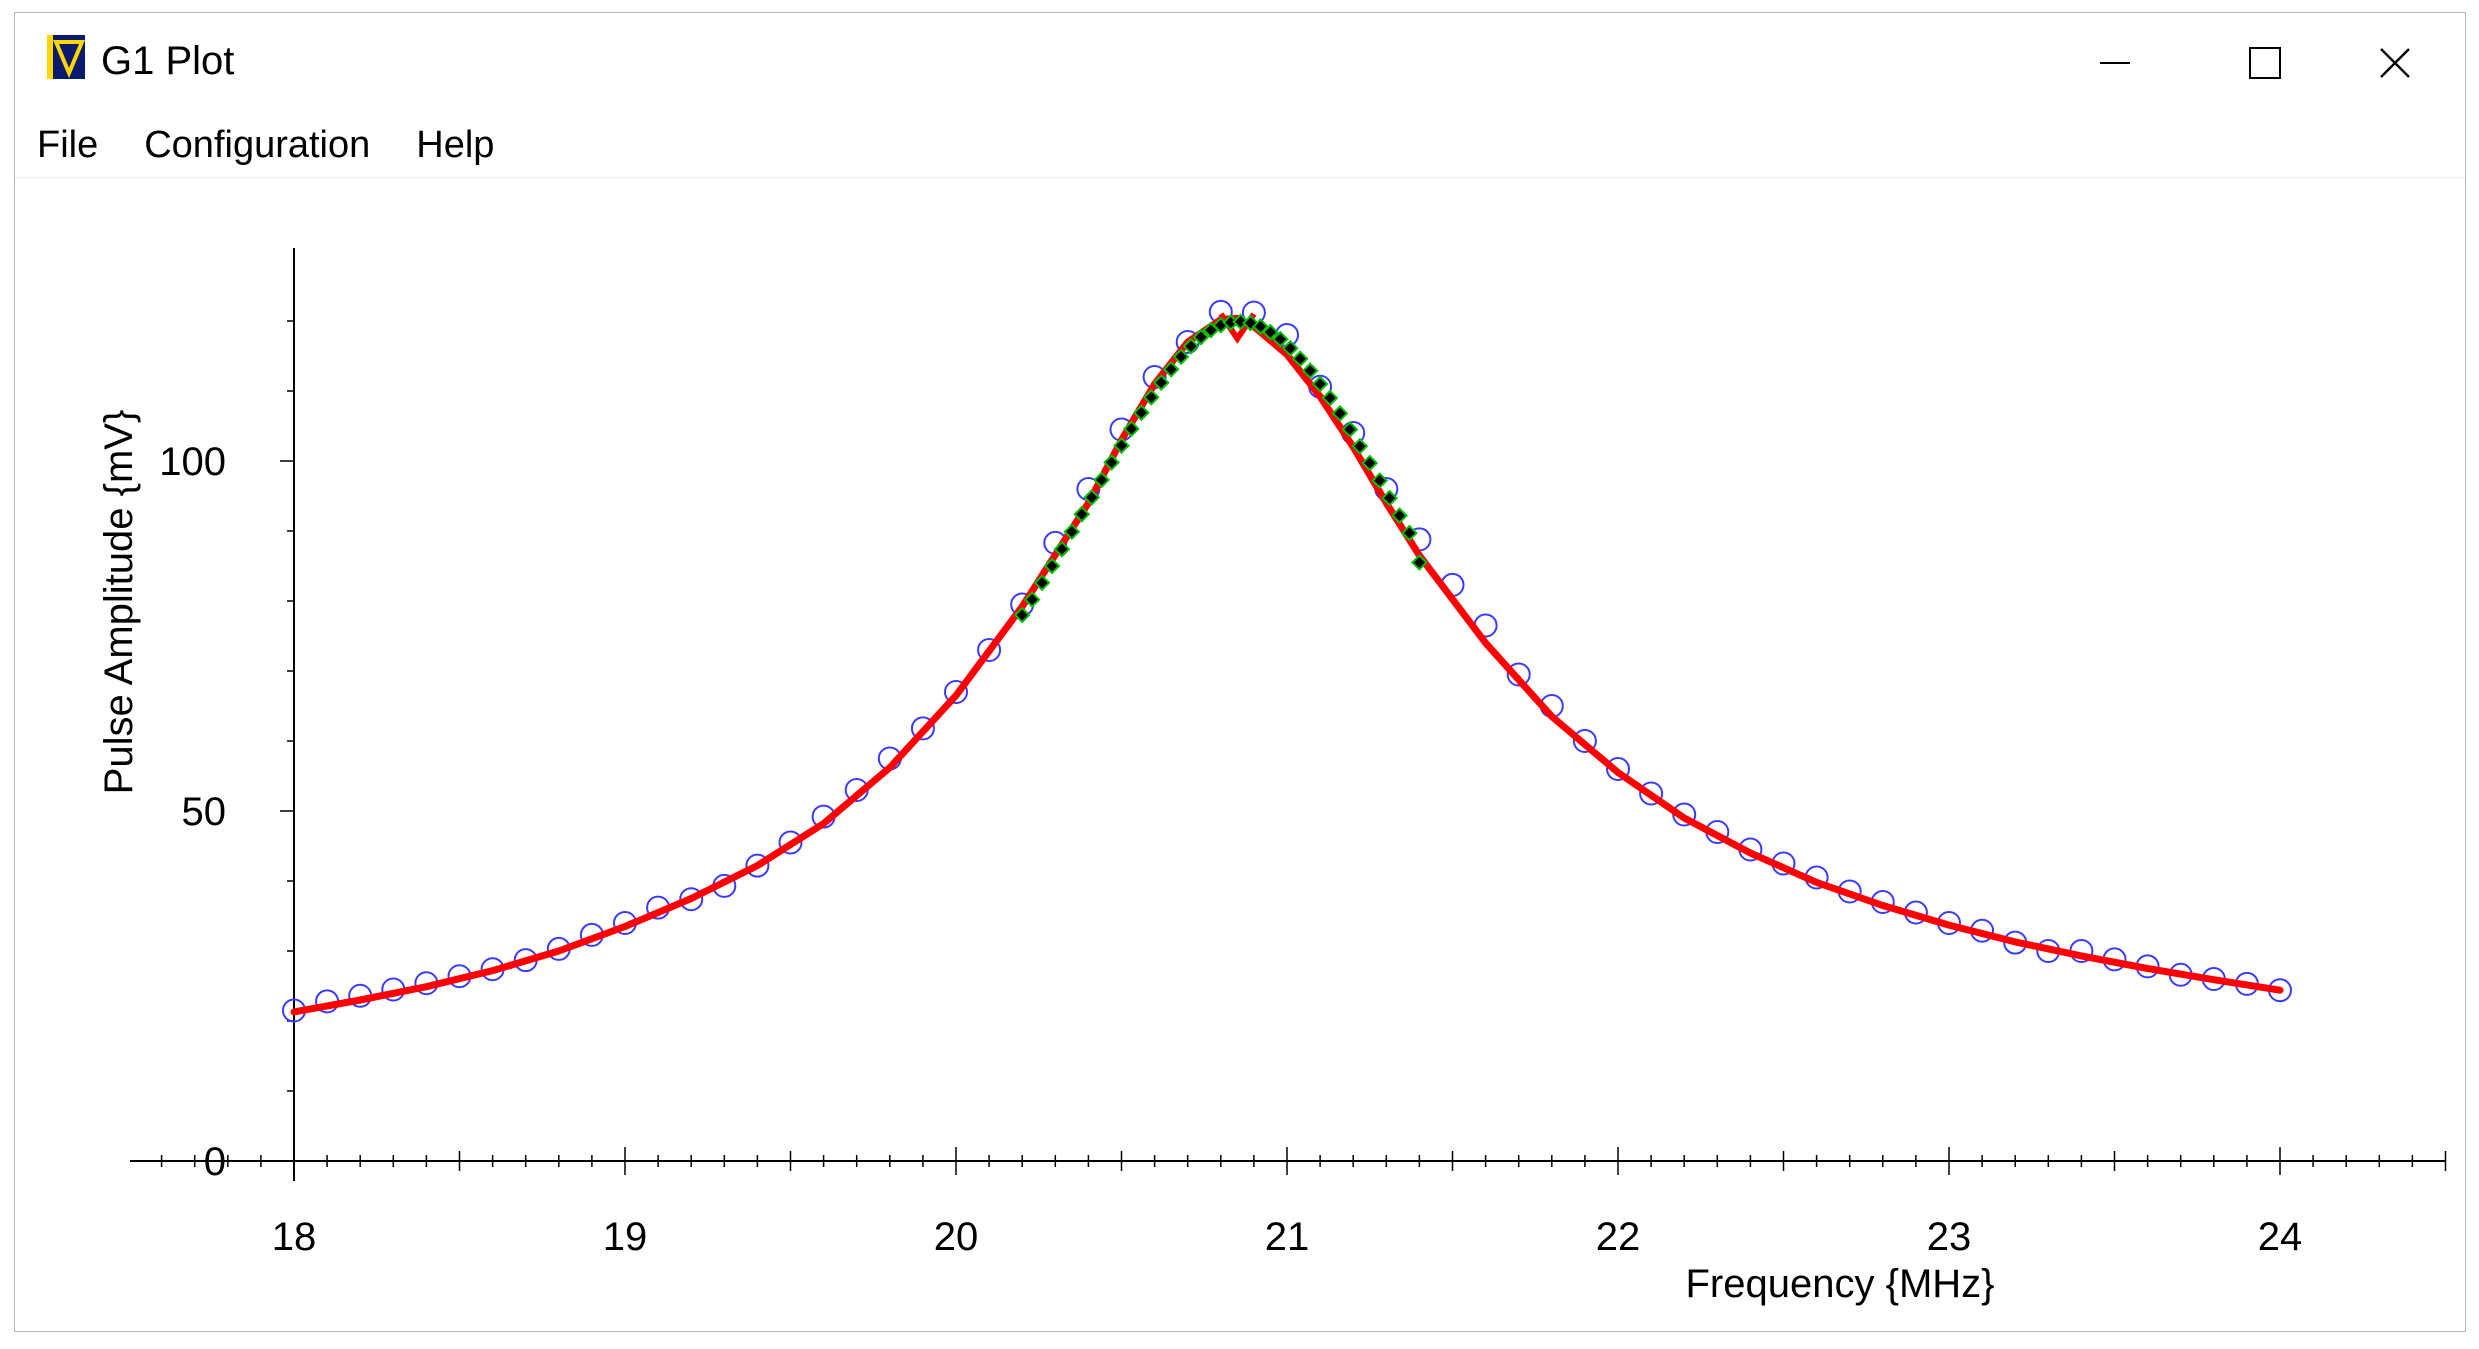 Image resolution: width=2479 pixels, height=1349 pixels. I want to click on x-tick-label: 18, so click(294, 1237).